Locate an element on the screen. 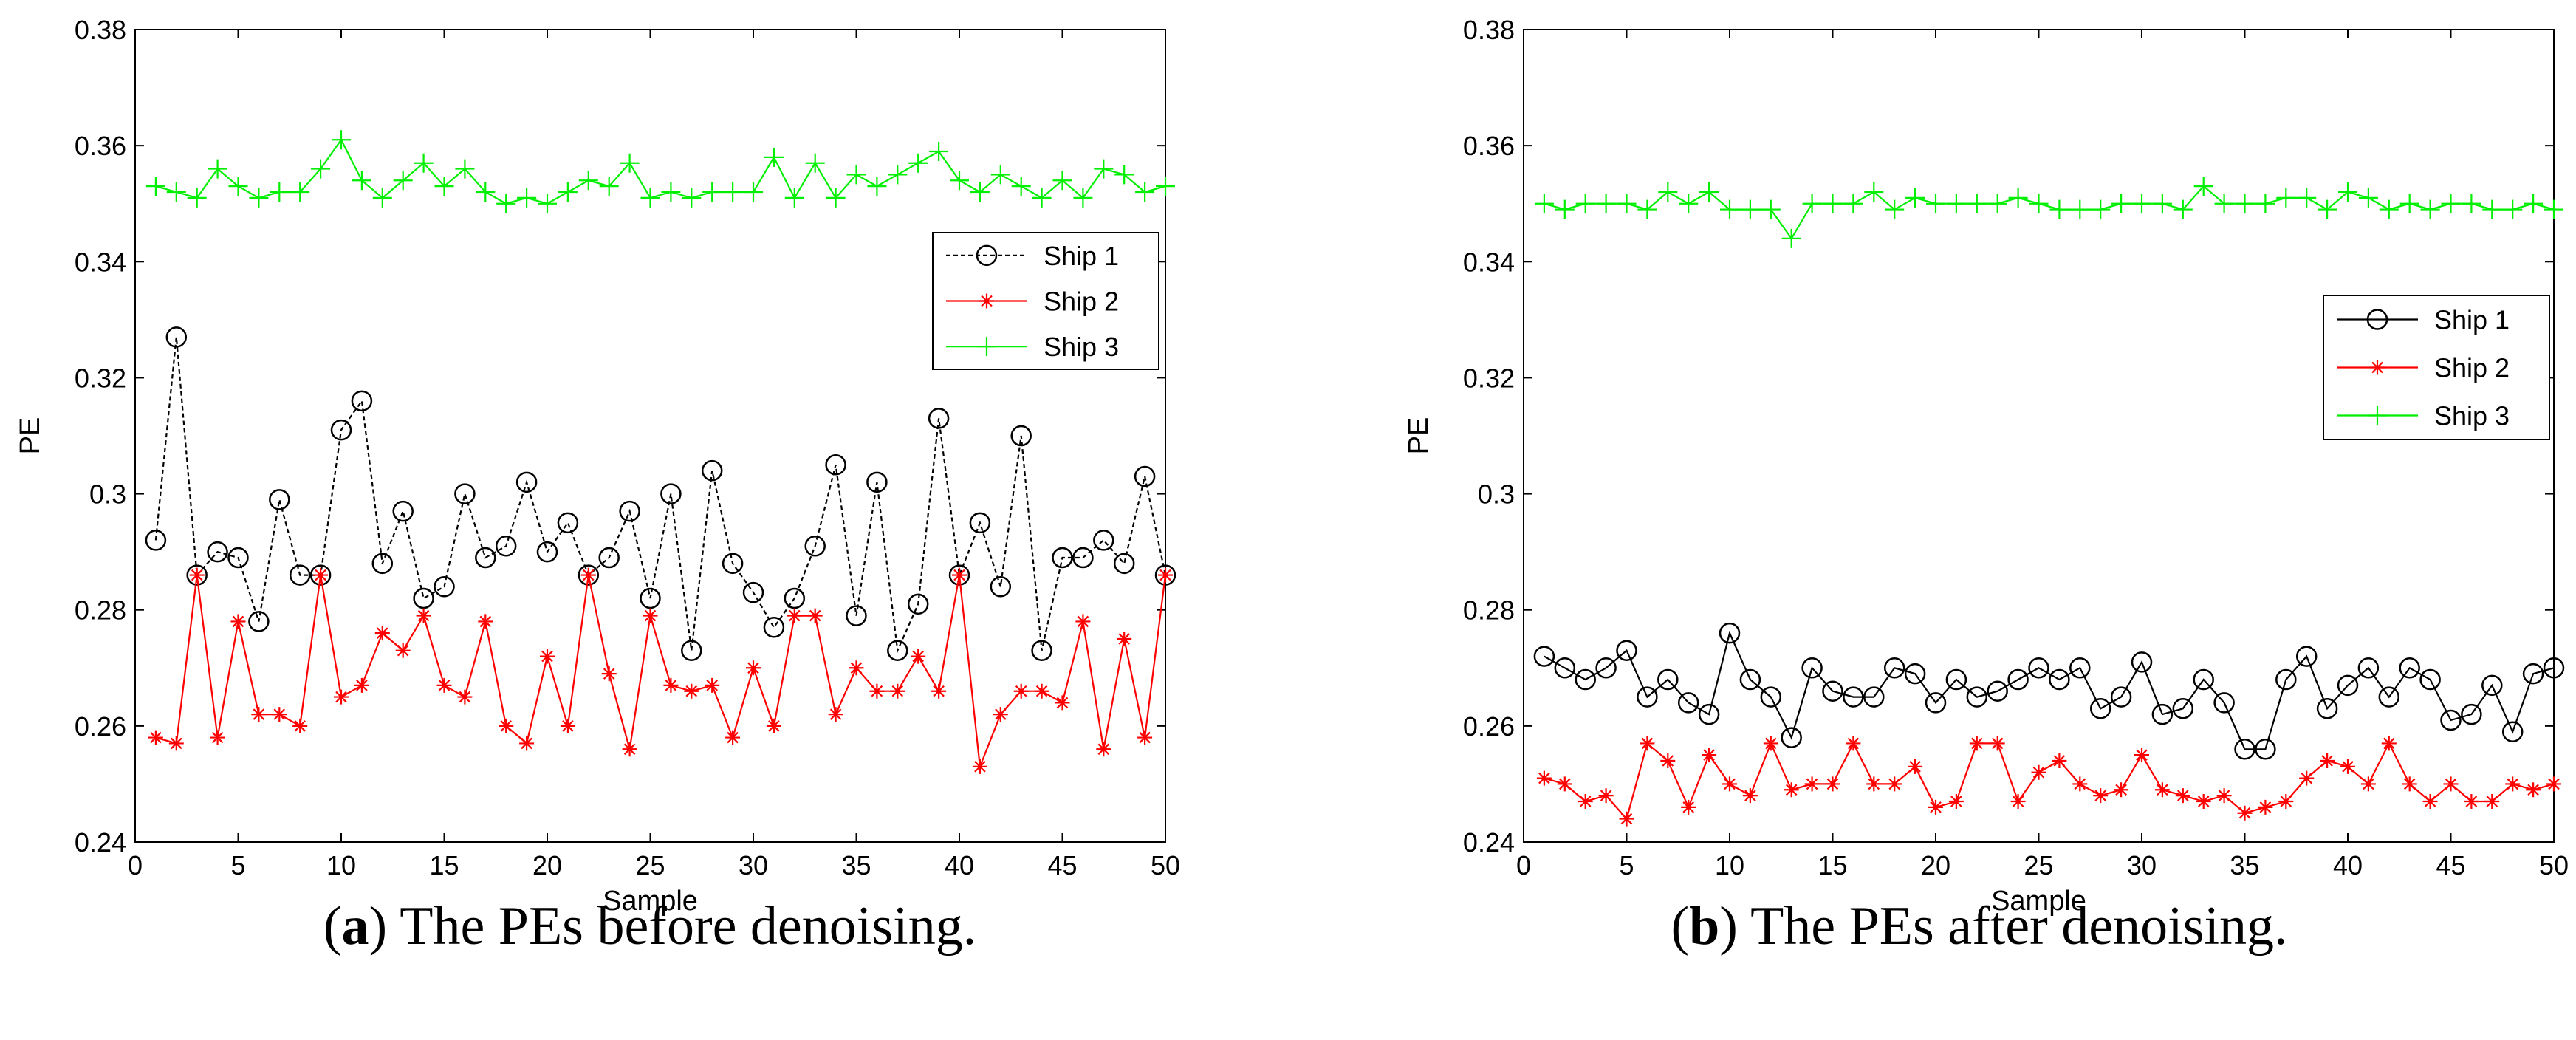 The width and height of the screenshot is (2576, 1040). legend-b: Ship 1 Ship 2 Ship 3 is located at coordinates (2436, 367).